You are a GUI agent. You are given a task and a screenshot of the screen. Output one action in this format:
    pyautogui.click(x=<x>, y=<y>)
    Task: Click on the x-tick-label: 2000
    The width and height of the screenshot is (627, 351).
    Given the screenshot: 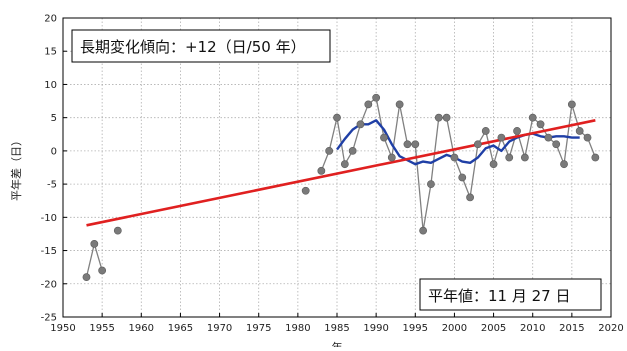 What is the action you would take?
    pyautogui.click(x=454, y=328)
    